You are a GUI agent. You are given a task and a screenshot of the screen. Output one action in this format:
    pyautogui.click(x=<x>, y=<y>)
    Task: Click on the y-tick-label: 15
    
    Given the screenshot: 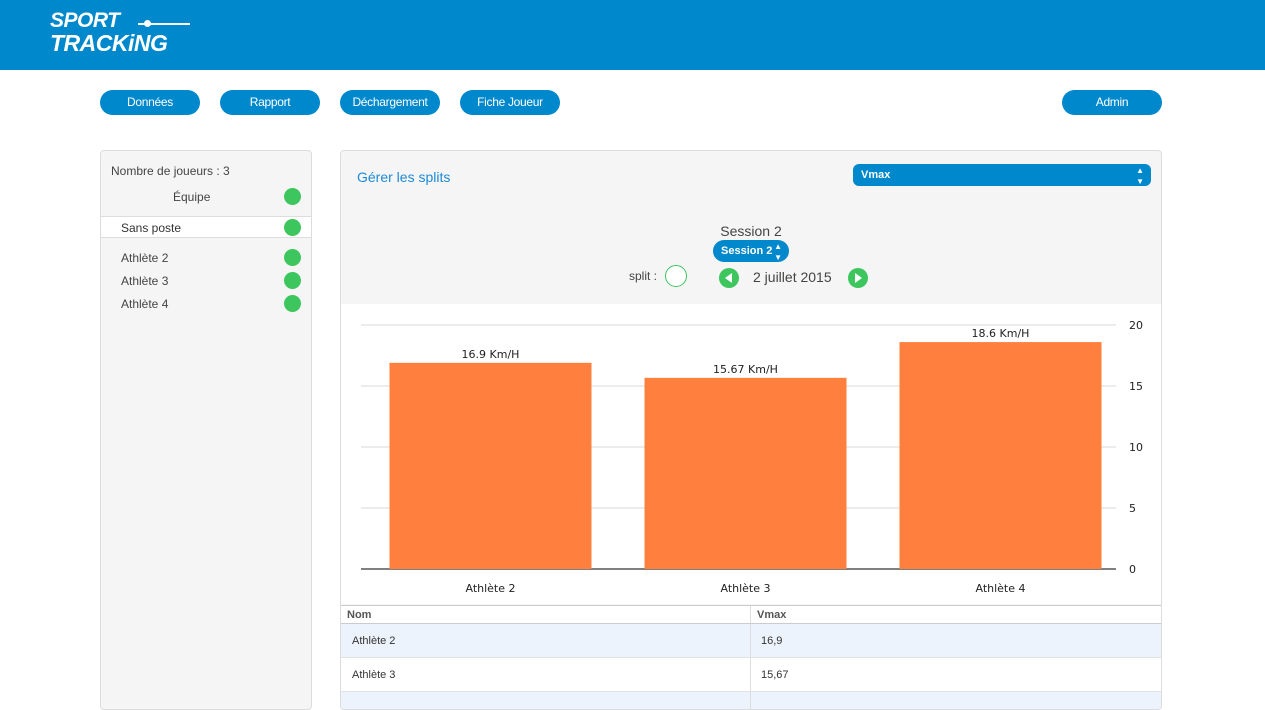 What is the action you would take?
    pyautogui.click(x=1136, y=386)
    